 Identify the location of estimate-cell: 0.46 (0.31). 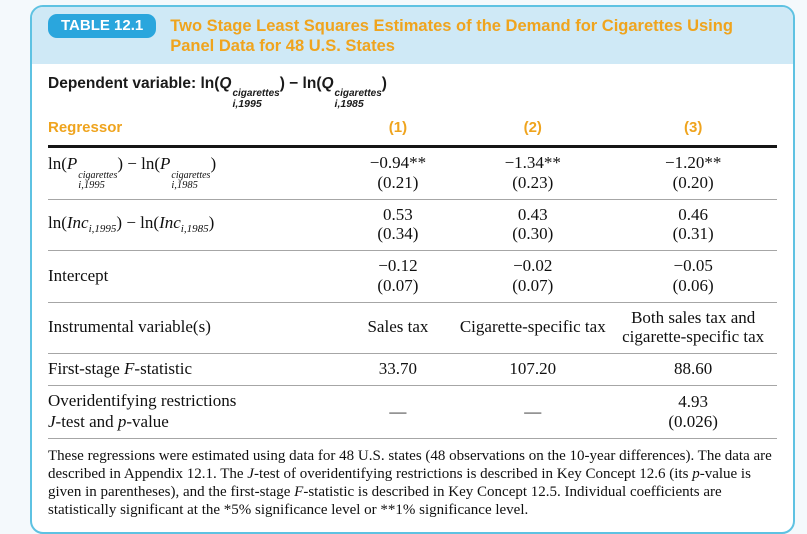
(693, 225).